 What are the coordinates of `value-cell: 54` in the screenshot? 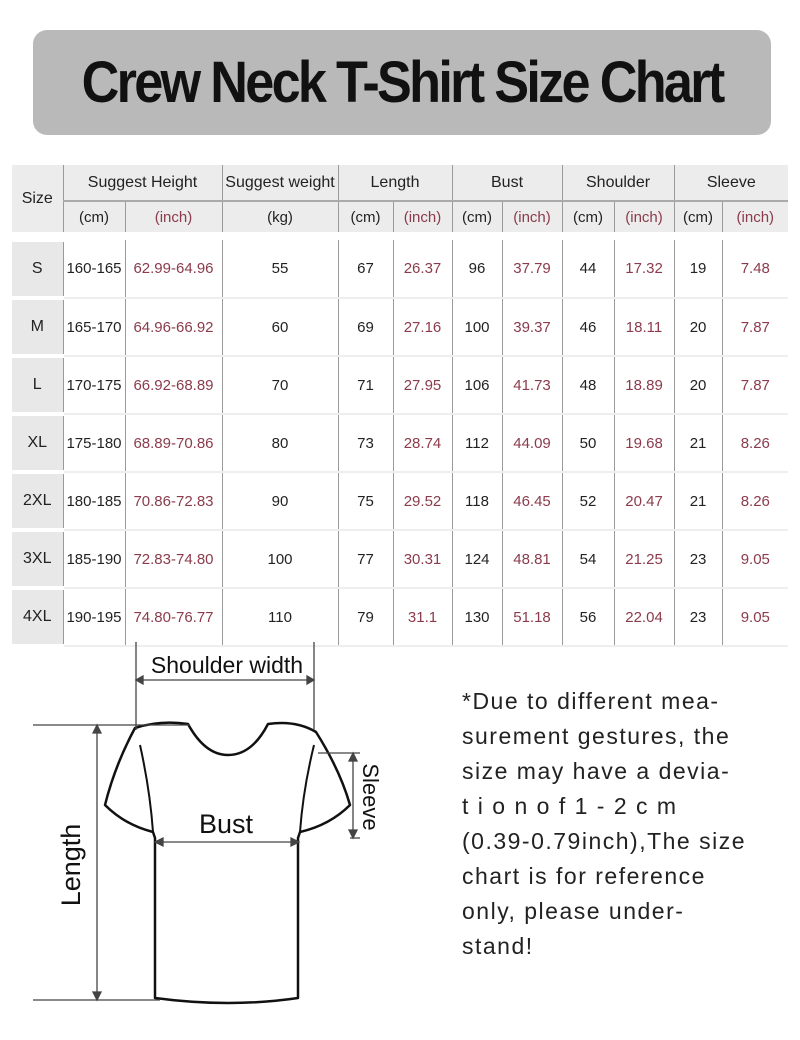 It's located at (588, 559).